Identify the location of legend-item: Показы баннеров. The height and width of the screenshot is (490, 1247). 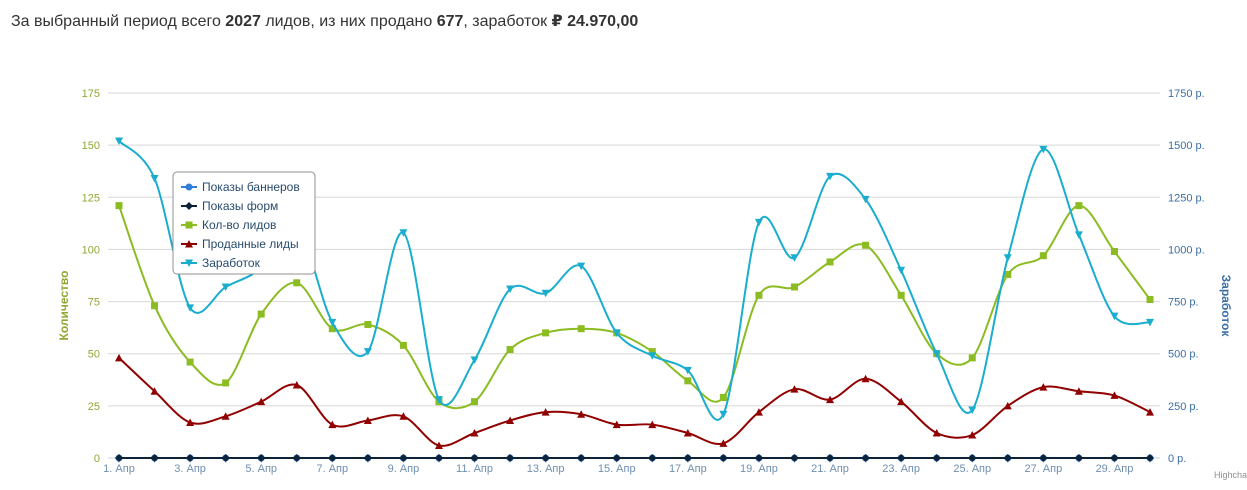
(240, 187).